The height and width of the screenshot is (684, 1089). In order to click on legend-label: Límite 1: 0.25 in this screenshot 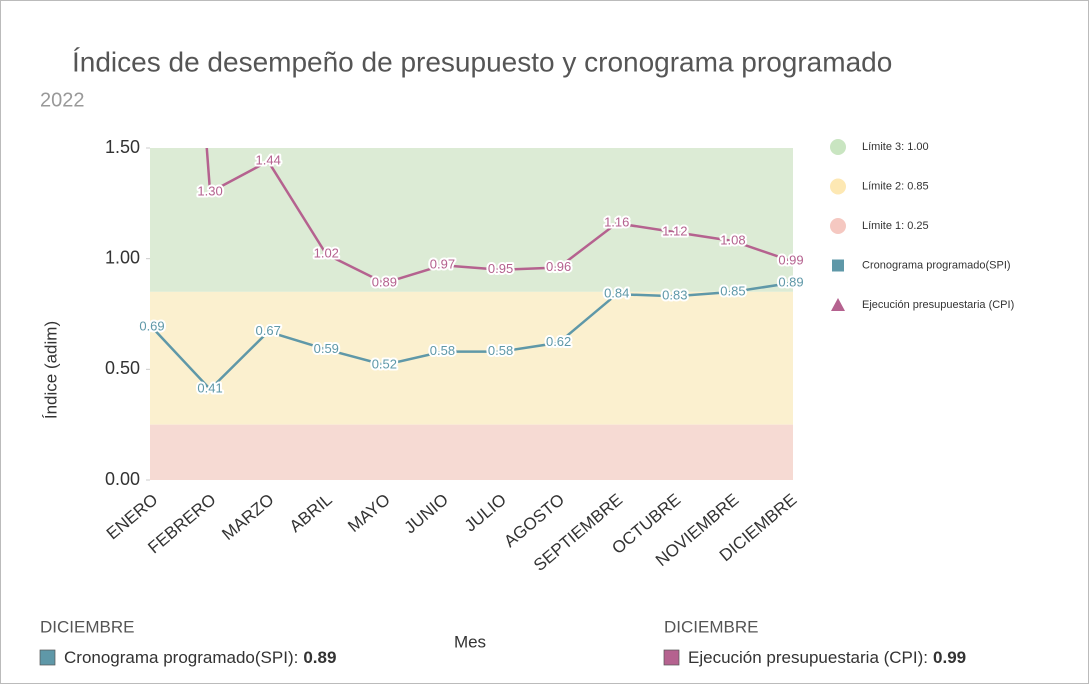, I will do `click(895, 226)`.